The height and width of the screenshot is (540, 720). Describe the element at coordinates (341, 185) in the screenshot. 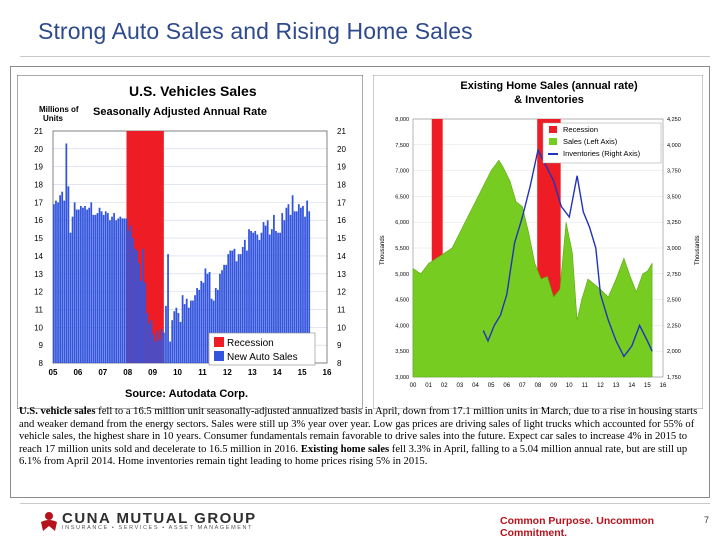

I see `y-tick-label-right: 18` at that location.